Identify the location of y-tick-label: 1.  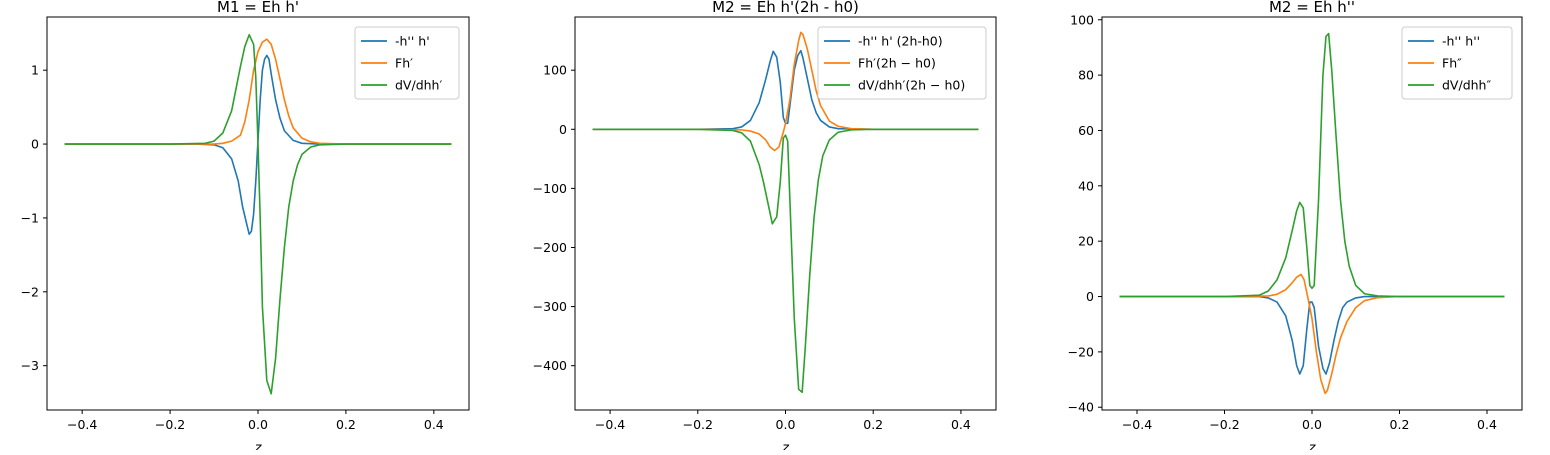
(35, 70).